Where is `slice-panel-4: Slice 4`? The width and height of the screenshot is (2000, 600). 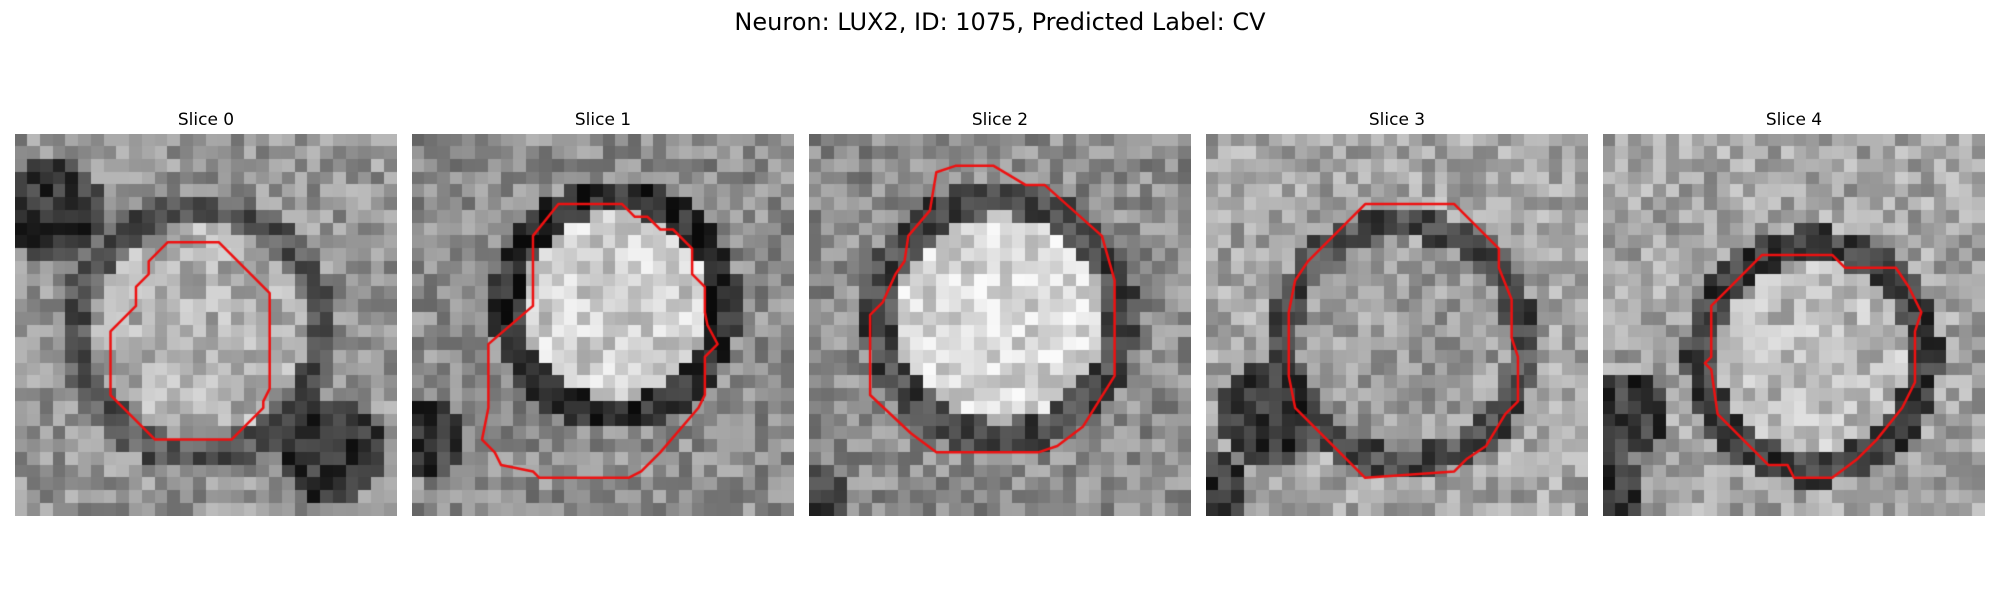
slice-panel-4: Slice 4 is located at coordinates (1794, 312).